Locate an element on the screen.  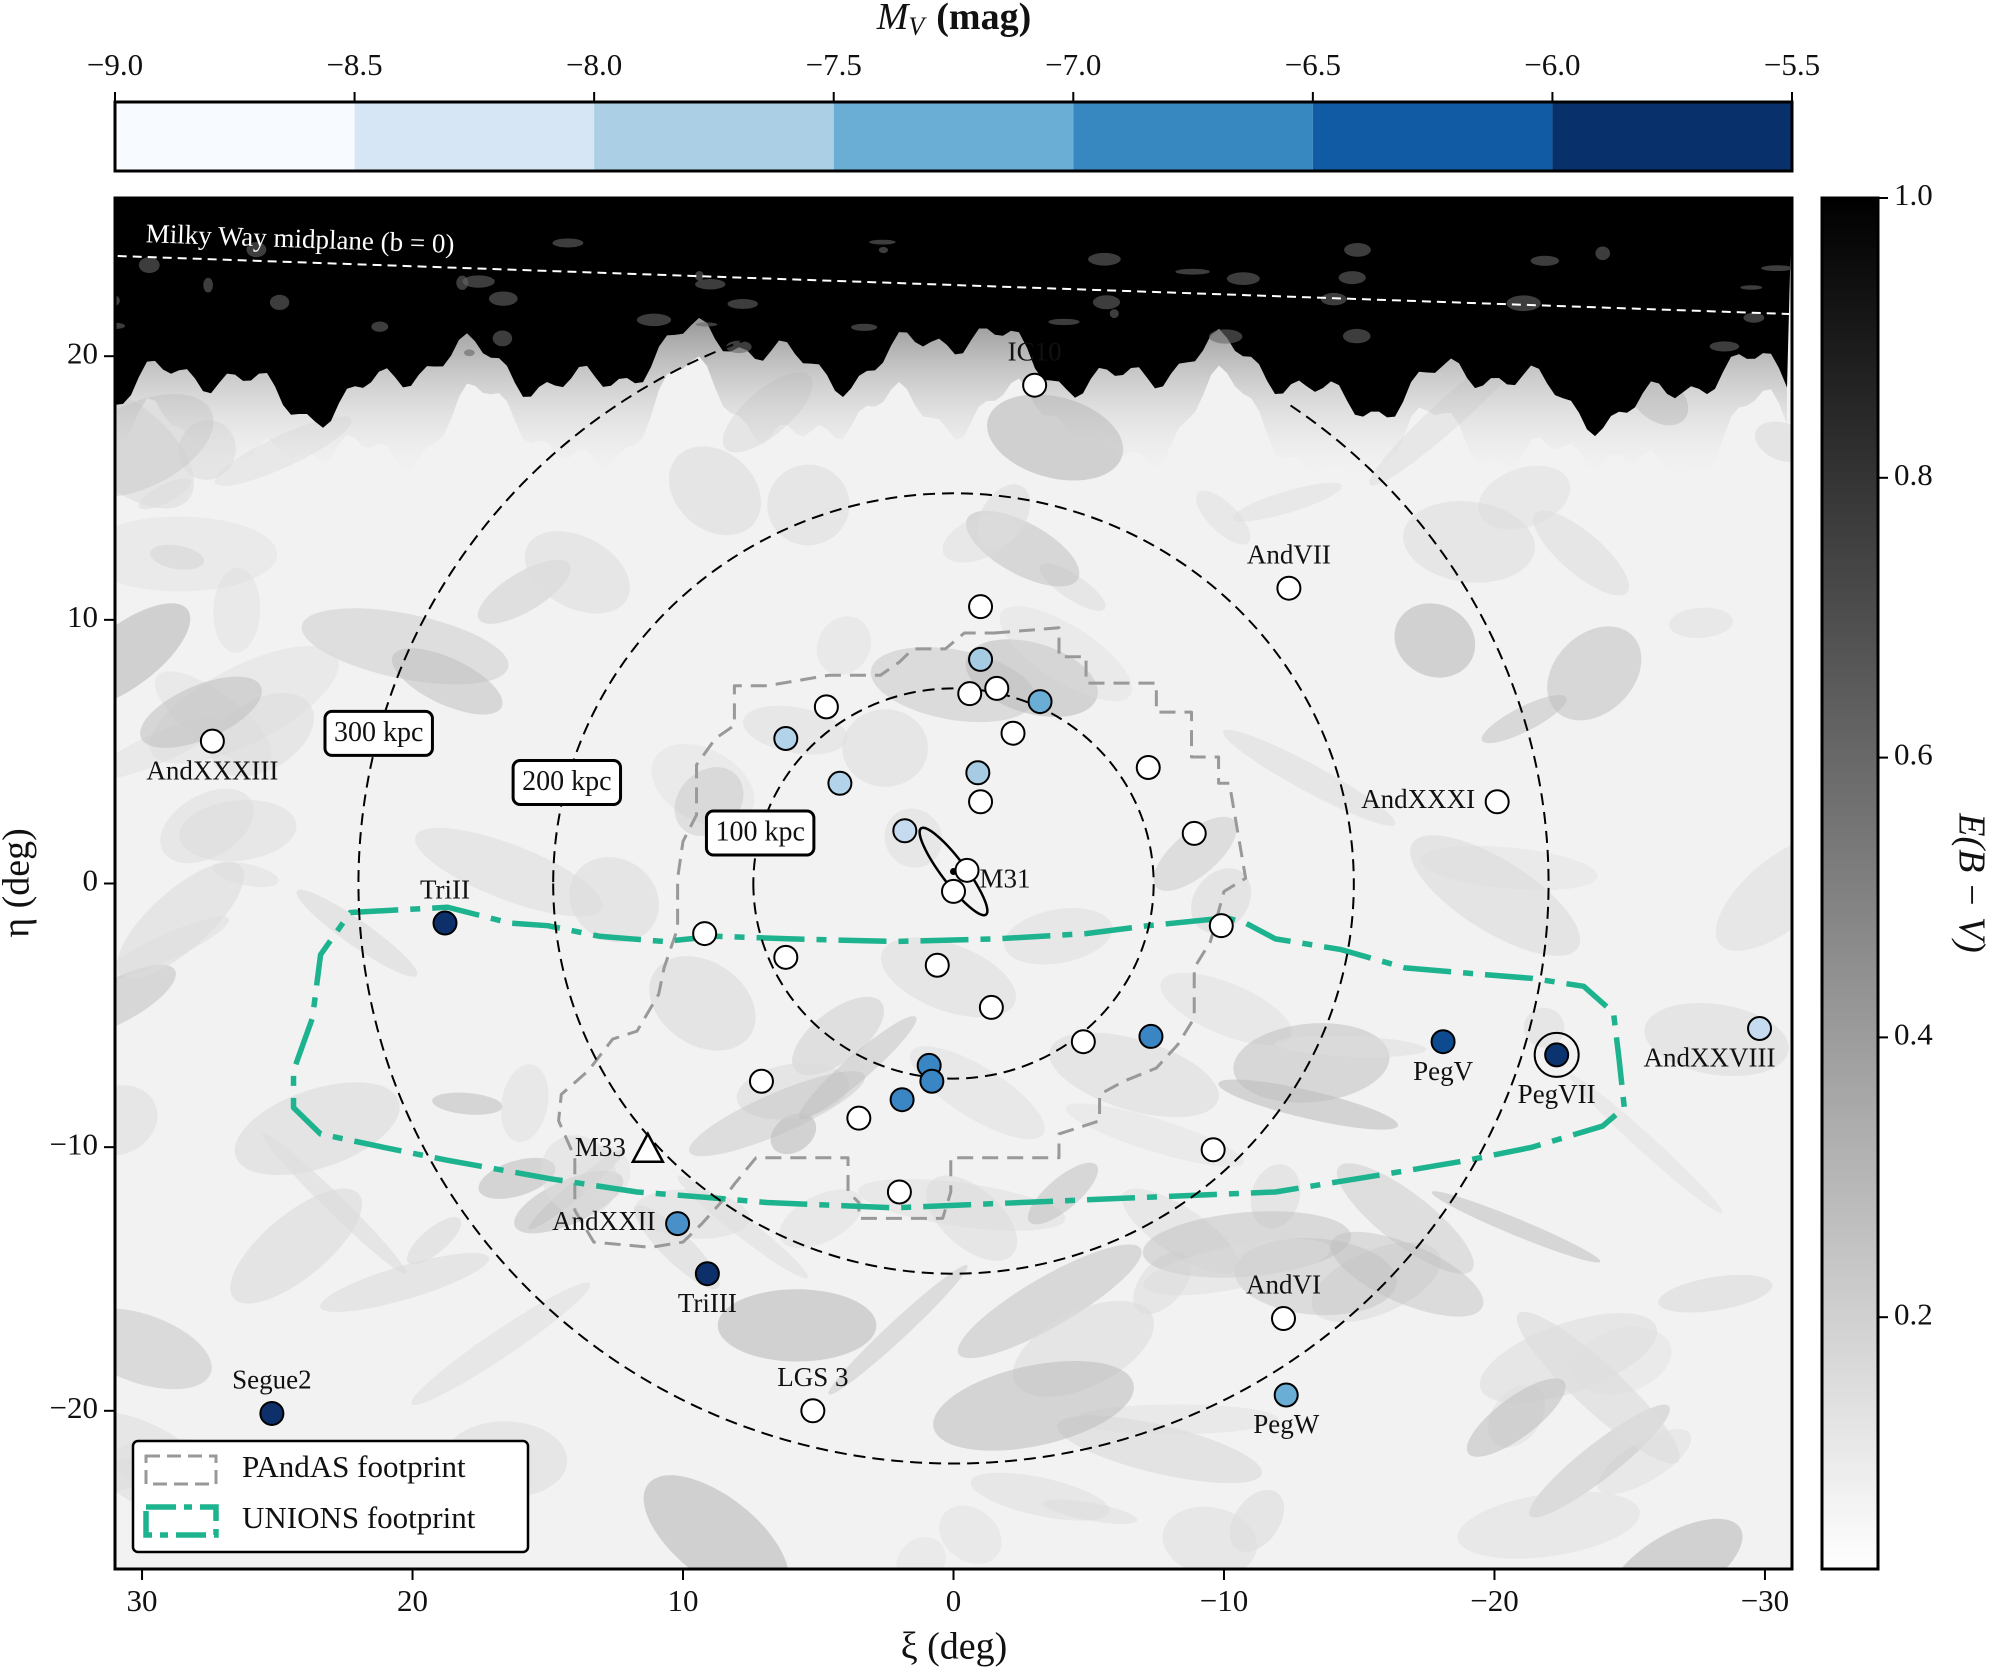
colorbar-frame is located at coordinates (953, 136).